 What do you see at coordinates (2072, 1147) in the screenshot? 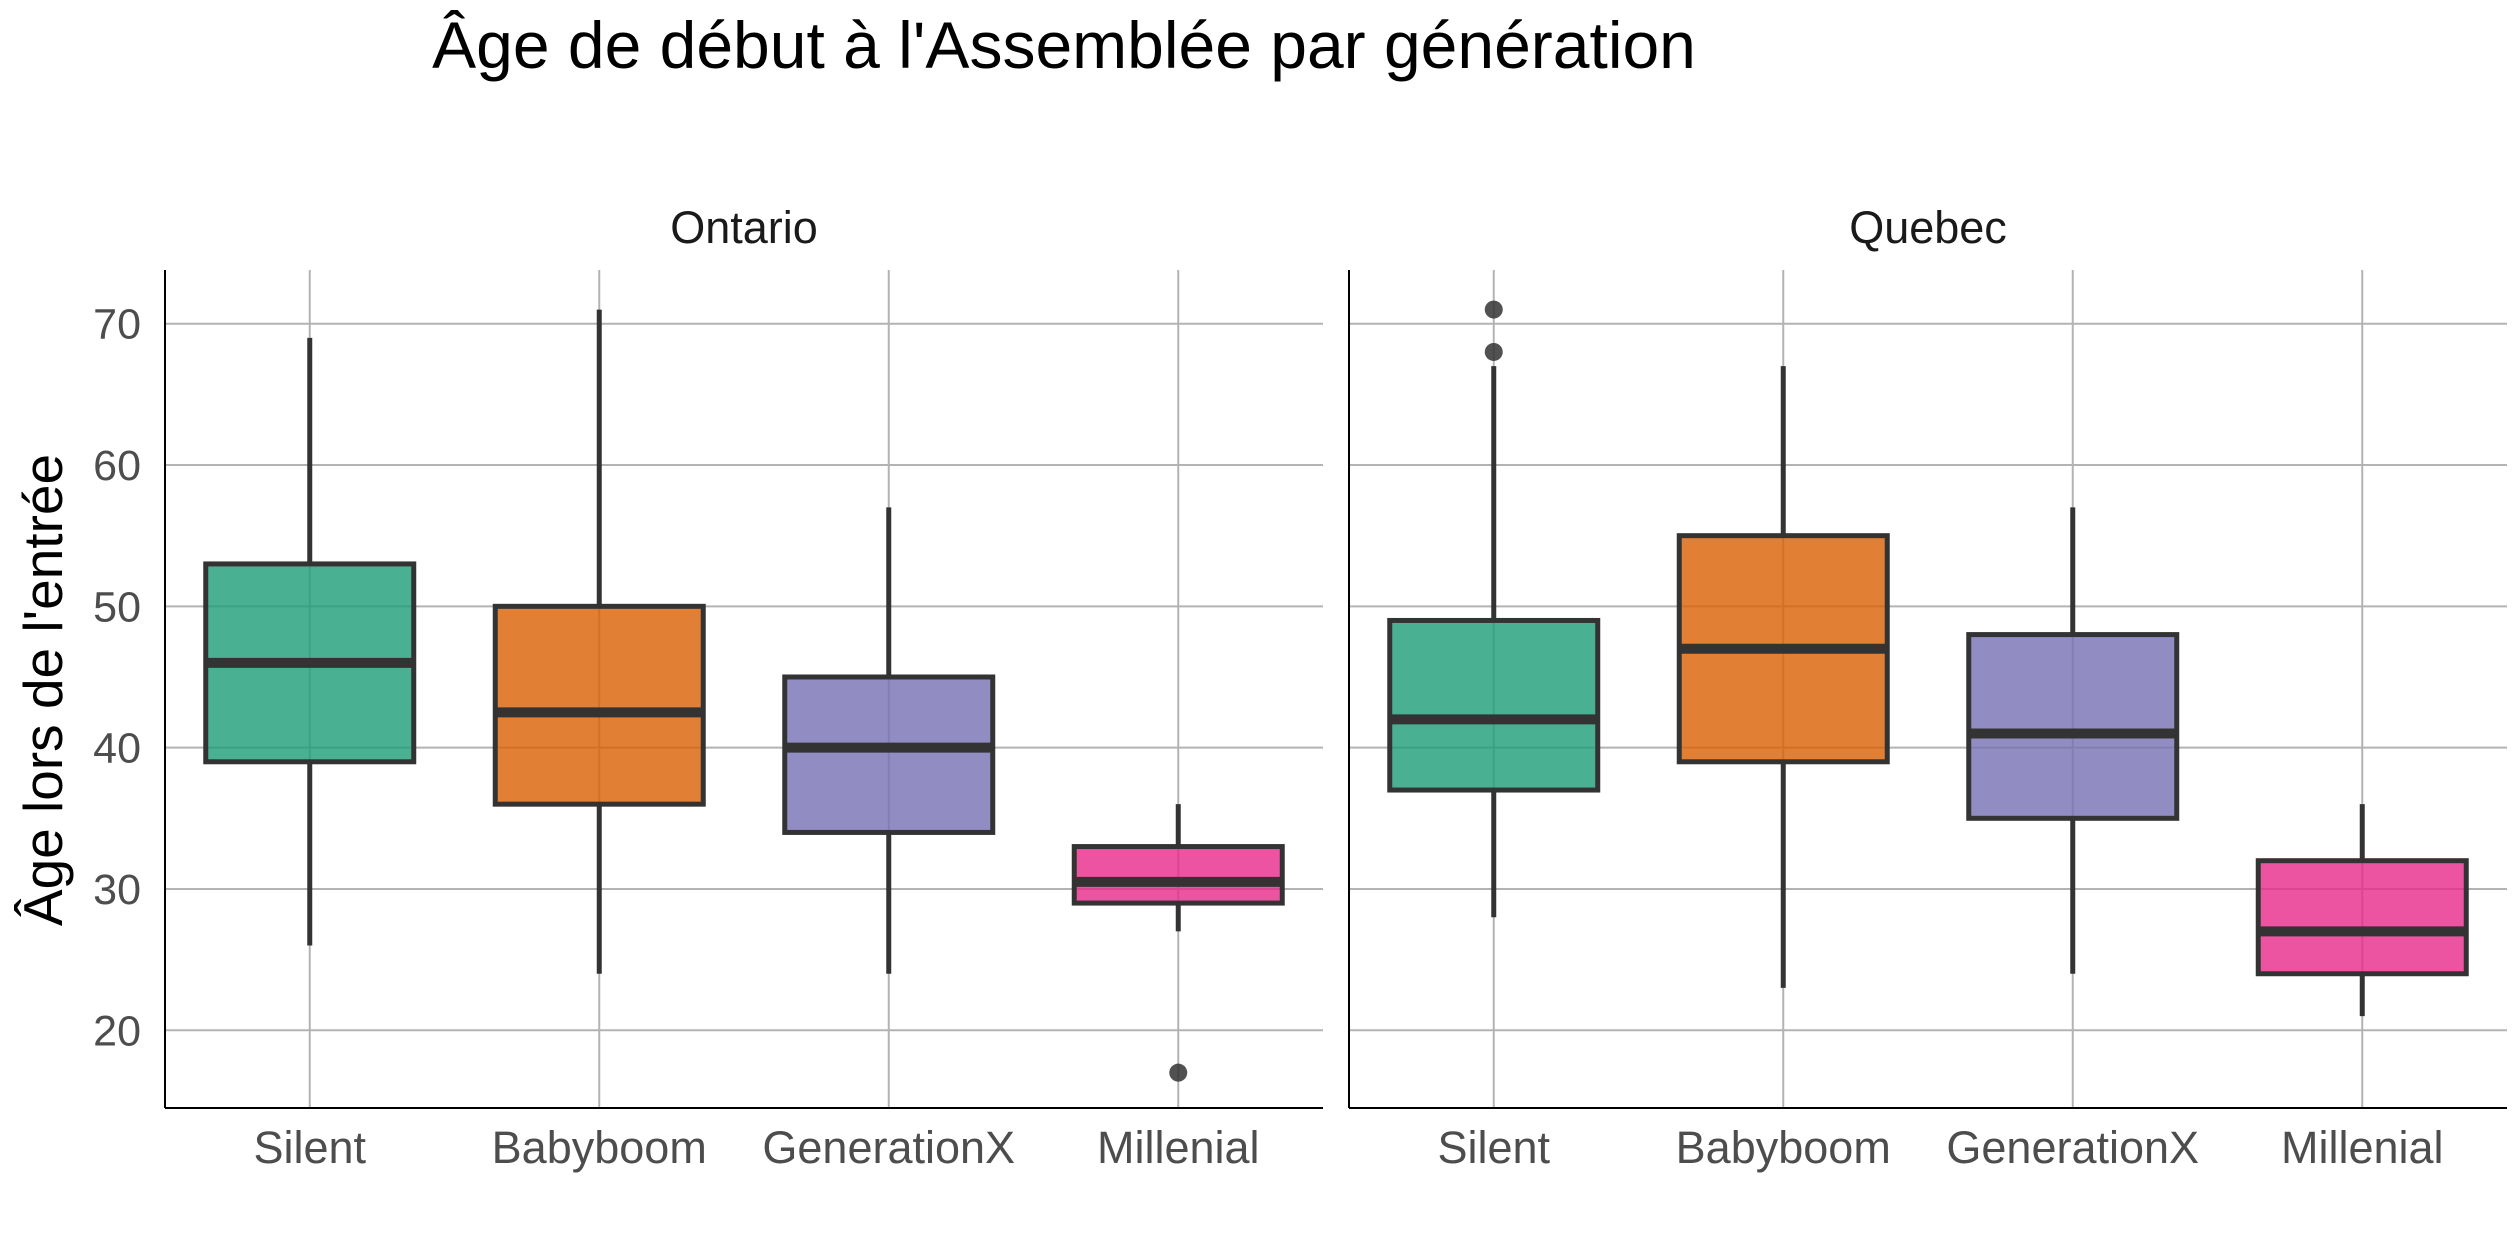
I see `x-tick-label-quebec-generationx: GenerationX` at bounding box center [2072, 1147].